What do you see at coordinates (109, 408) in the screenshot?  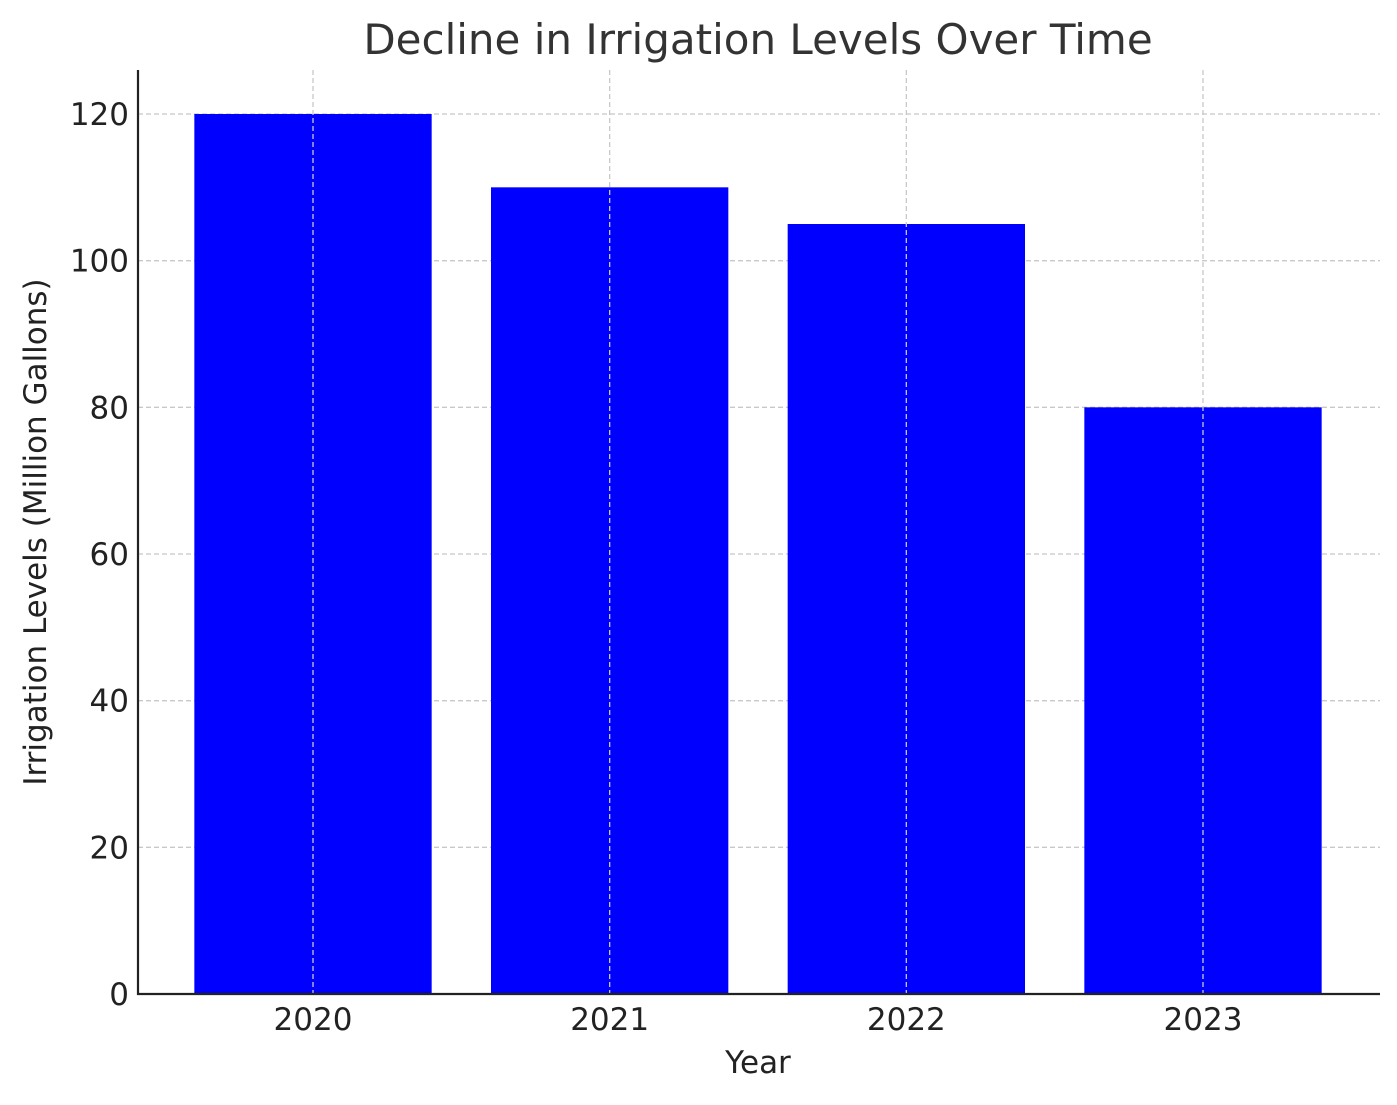 I see `y-tick-label: 80` at bounding box center [109, 408].